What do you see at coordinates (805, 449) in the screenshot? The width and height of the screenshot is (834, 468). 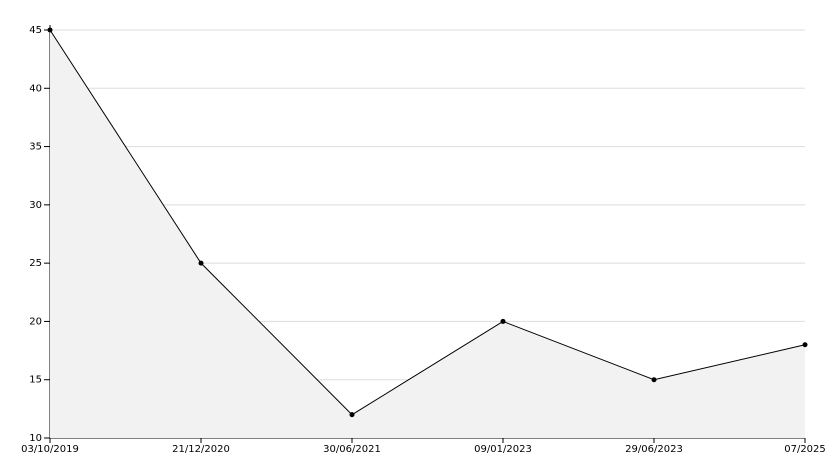 I see `x-tick-label: 07/2025` at bounding box center [805, 449].